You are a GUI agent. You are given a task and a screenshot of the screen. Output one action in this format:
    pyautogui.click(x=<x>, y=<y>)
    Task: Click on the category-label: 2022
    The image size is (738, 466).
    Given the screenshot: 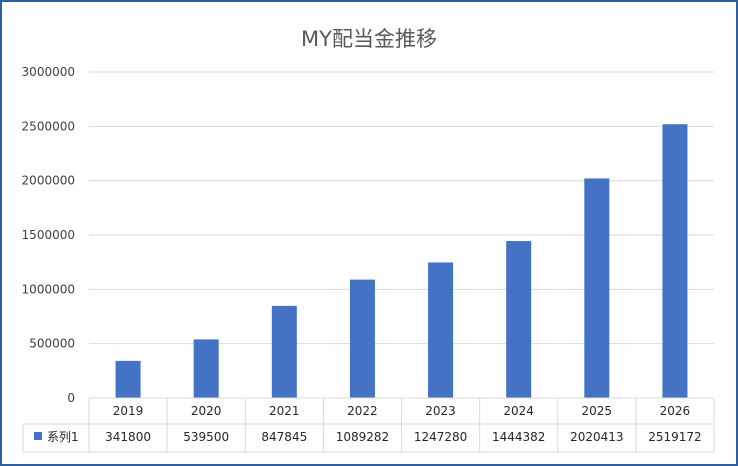 What is the action you would take?
    pyautogui.click(x=362, y=411)
    